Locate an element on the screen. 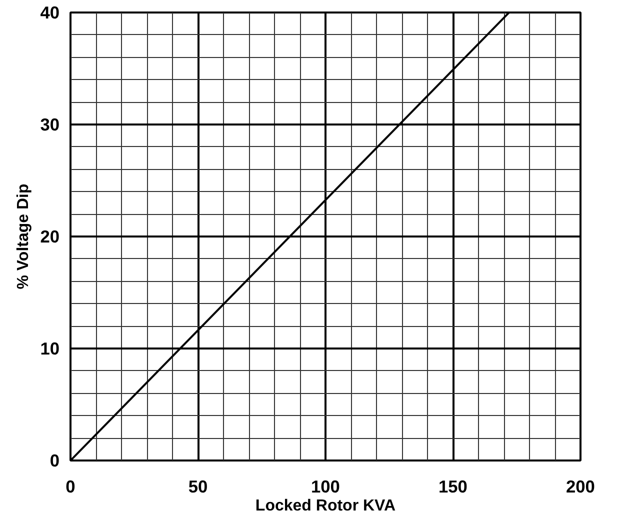 The image size is (622, 522). y-axis-title: % Voltage Dip is located at coordinates (23, 237).